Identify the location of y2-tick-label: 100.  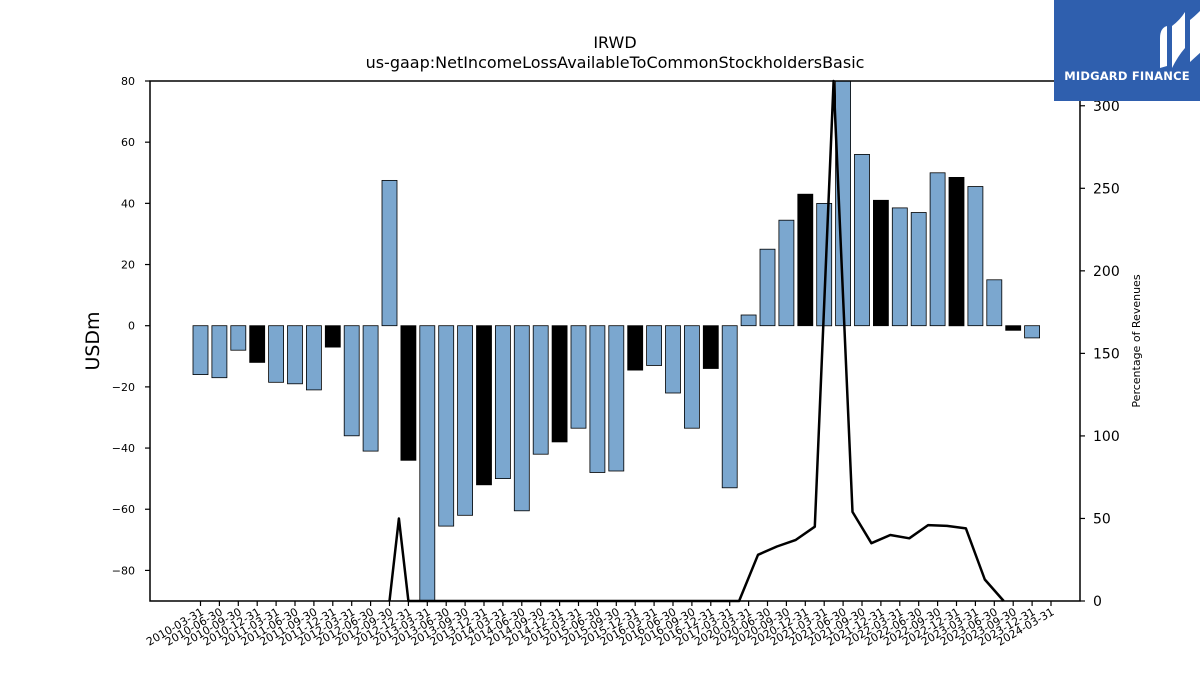
(1106, 437).